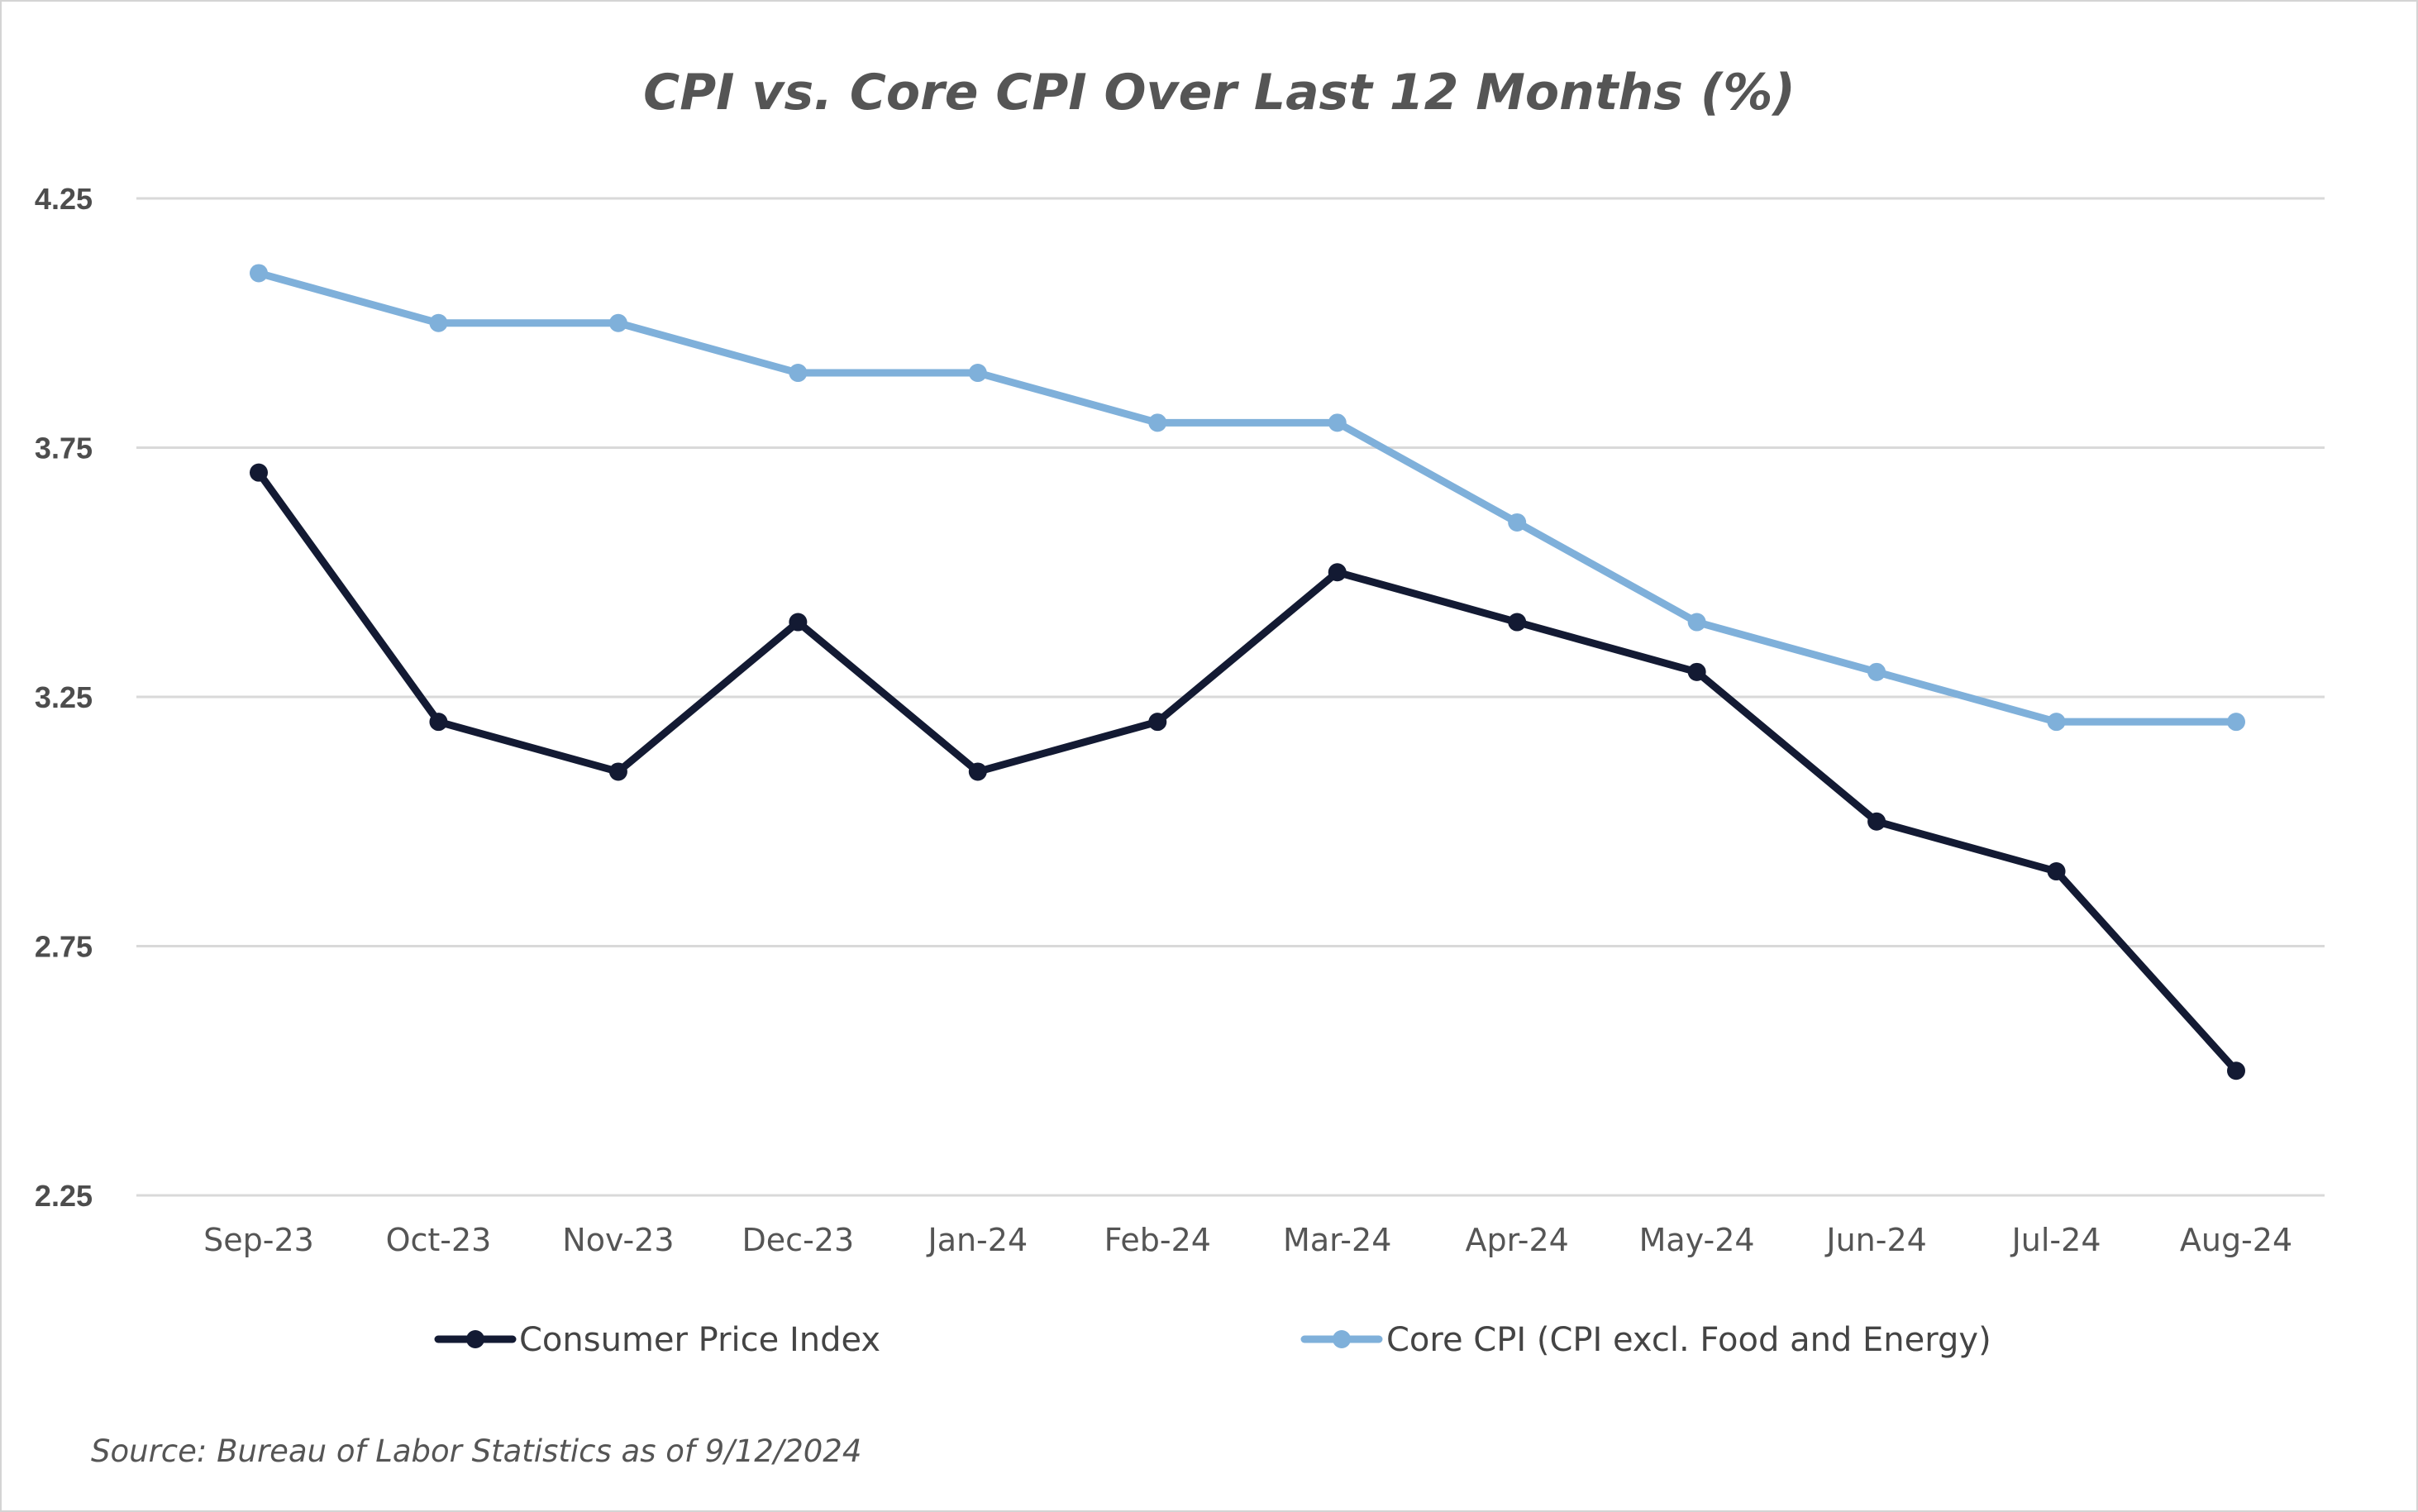 The height and width of the screenshot is (1512, 2418). What do you see at coordinates (1688, 1340) in the screenshot?
I see `legend-label-core-cpi: Core CPI (CPI excl. Food and Energy)` at bounding box center [1688, 1340].